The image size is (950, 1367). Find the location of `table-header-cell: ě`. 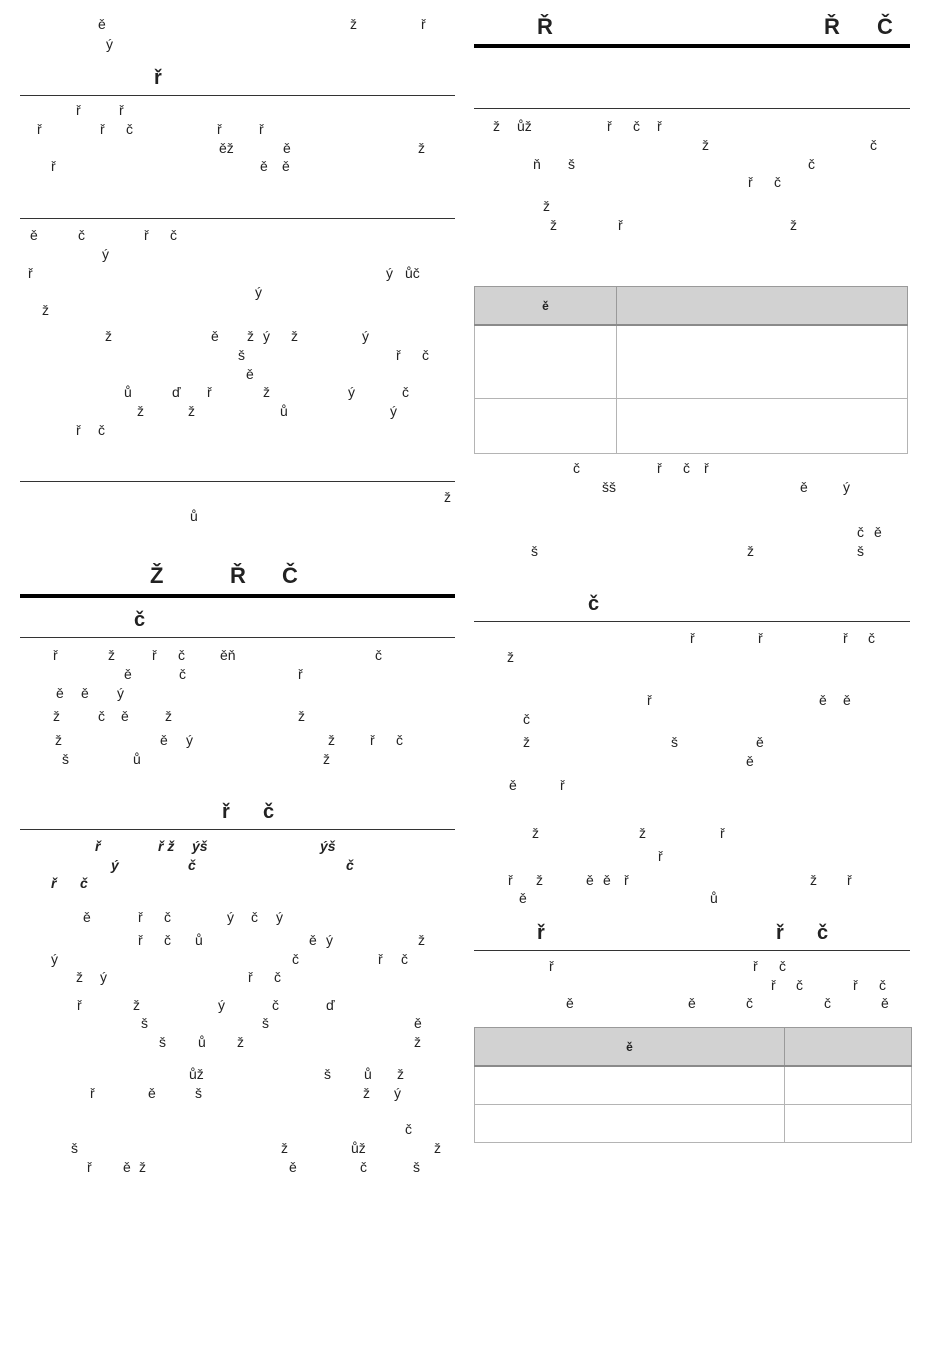

table-header-cell: ě is located at coordinates (545, 306).